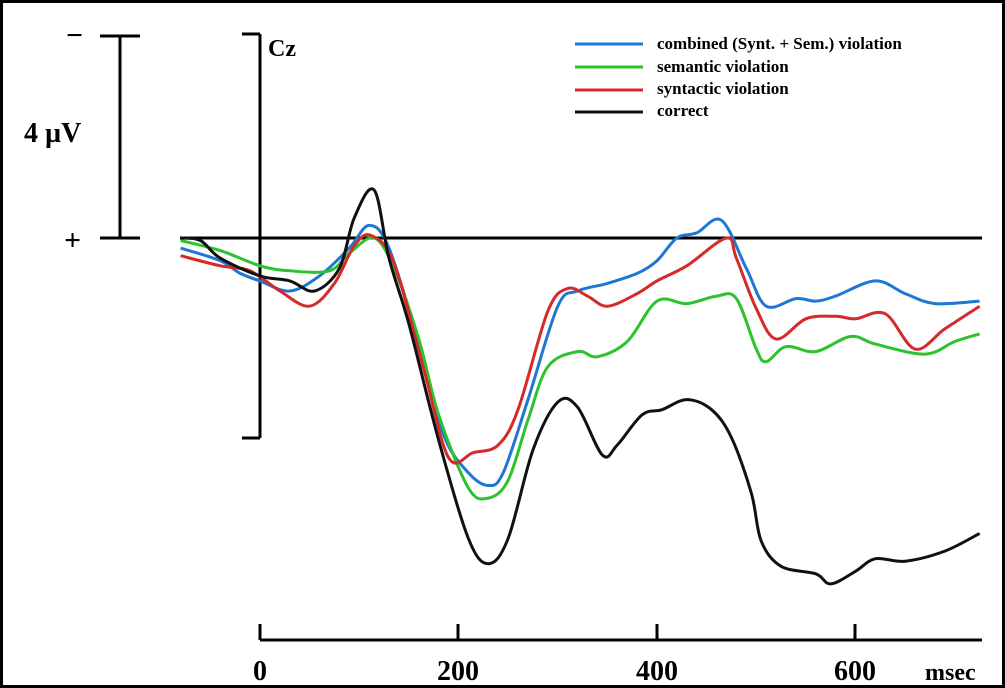  What do you see at coordinates (855, 671) in the screenshot?
I see `x-tick-label: 600` at bounding box center [855, 671].